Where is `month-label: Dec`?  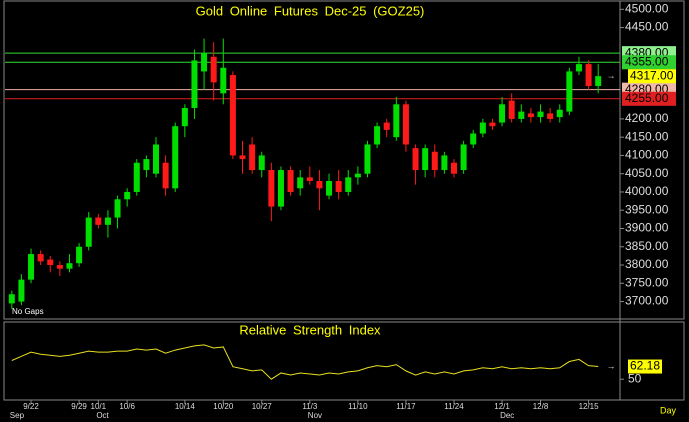
month-label: Dec is located at coordinates (507, 415).